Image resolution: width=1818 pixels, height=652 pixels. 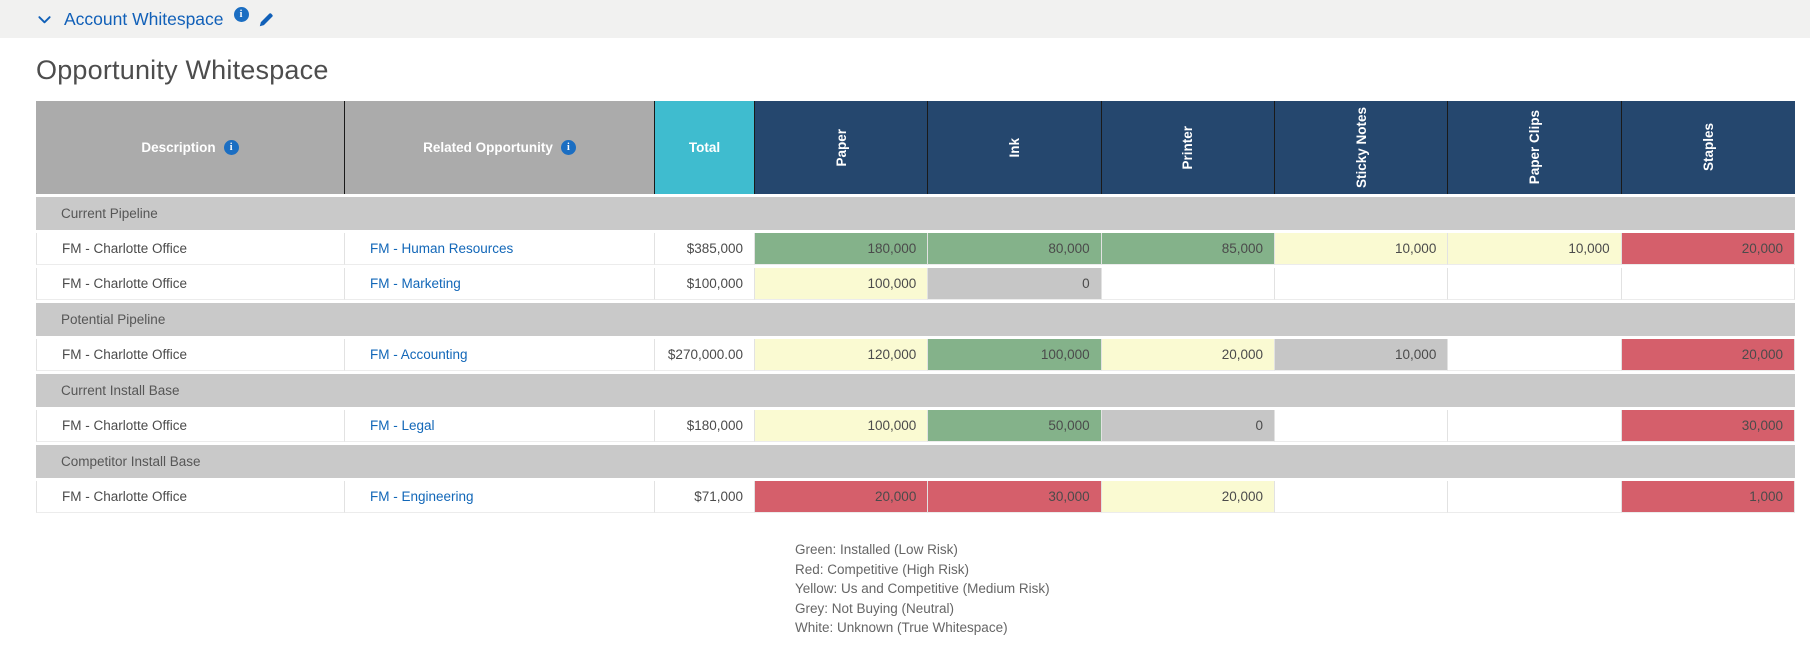 I want to click on column-header-label: Sticky Notes, so click(x=1361, y=147).